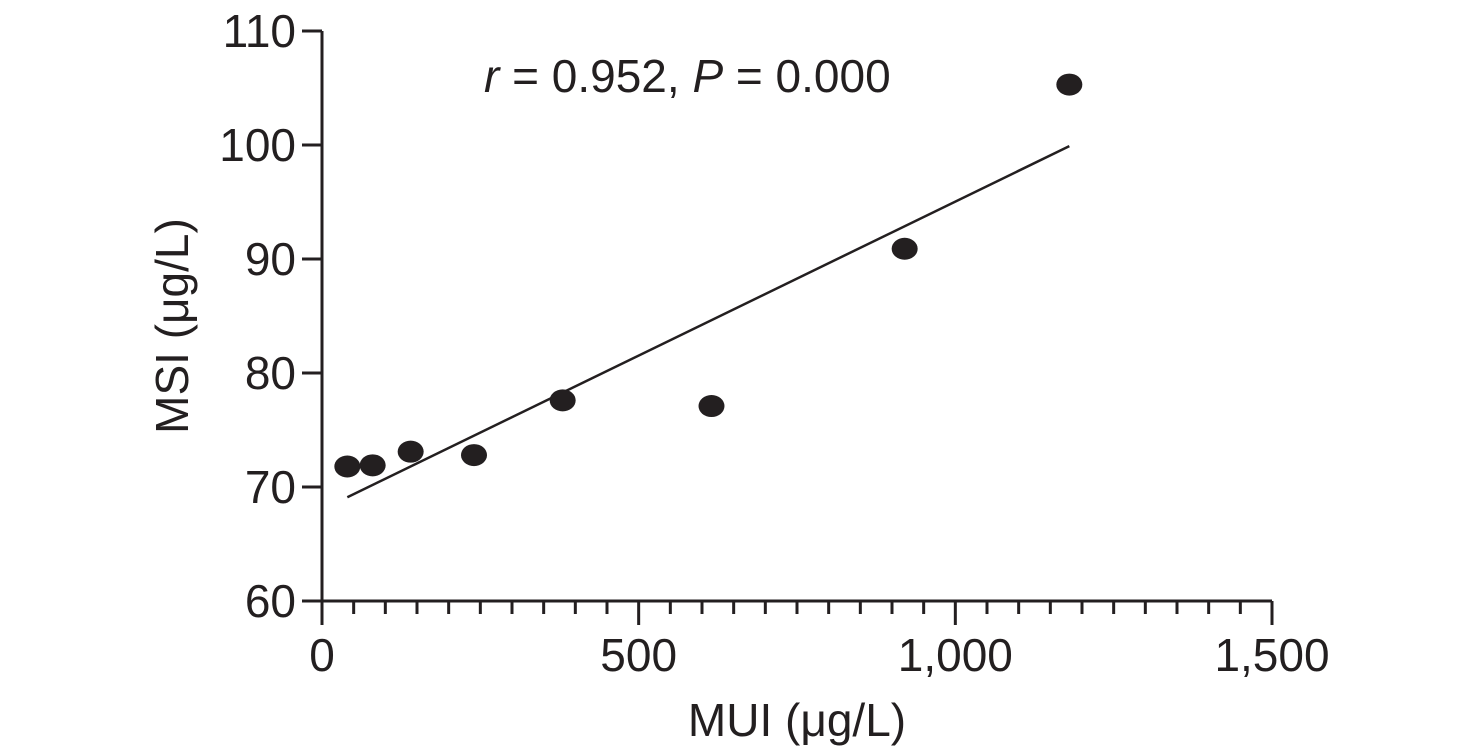 Image resolution: width=1476 pixels, height=752 pixels. I want to click on x-tick-label: 1,000, so click(955, 655).